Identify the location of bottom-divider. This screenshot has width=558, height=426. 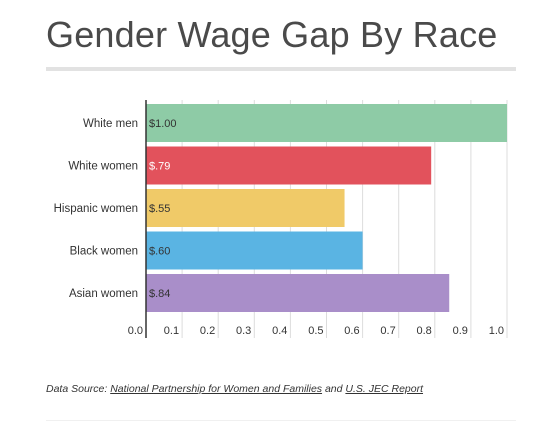
(281, 420).